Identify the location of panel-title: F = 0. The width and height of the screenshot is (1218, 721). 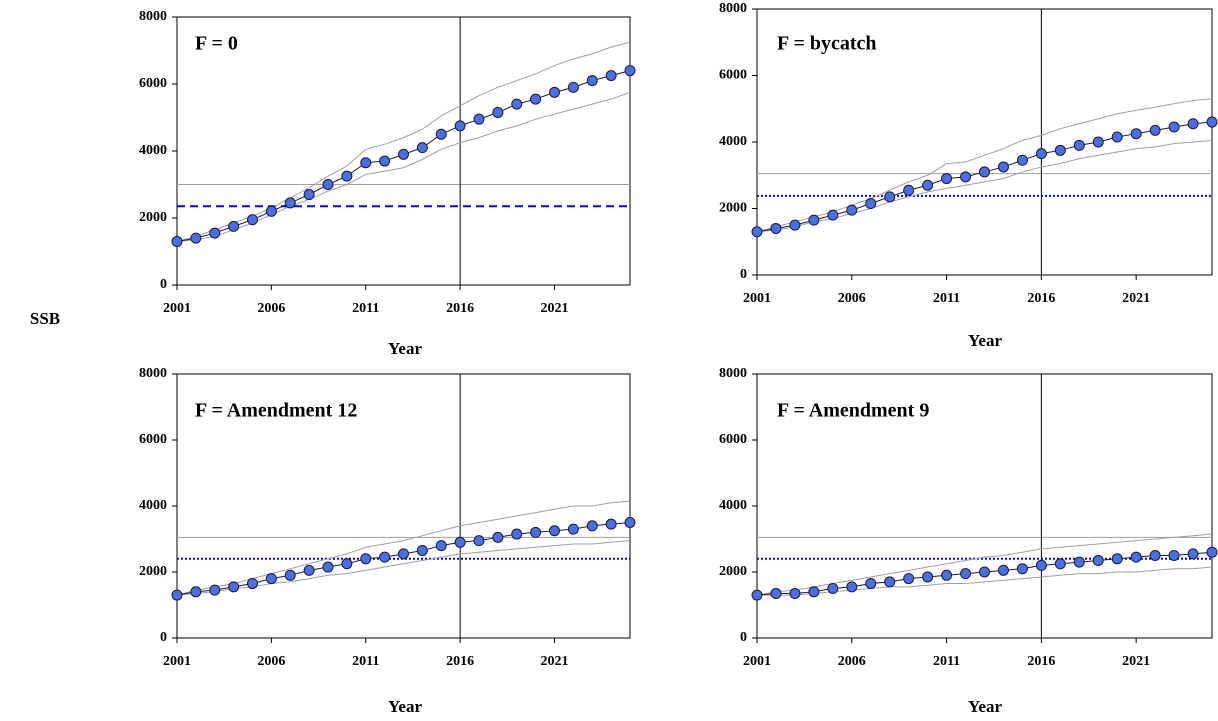
(216, 44).